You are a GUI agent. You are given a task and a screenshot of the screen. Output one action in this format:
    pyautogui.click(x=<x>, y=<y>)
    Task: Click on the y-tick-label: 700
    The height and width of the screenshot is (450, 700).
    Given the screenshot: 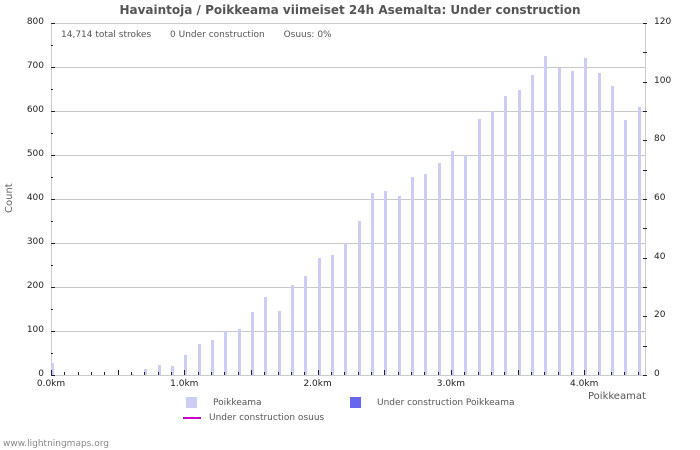 What is the action you would take?
    pyautogui.click(x=35, y=66)
    